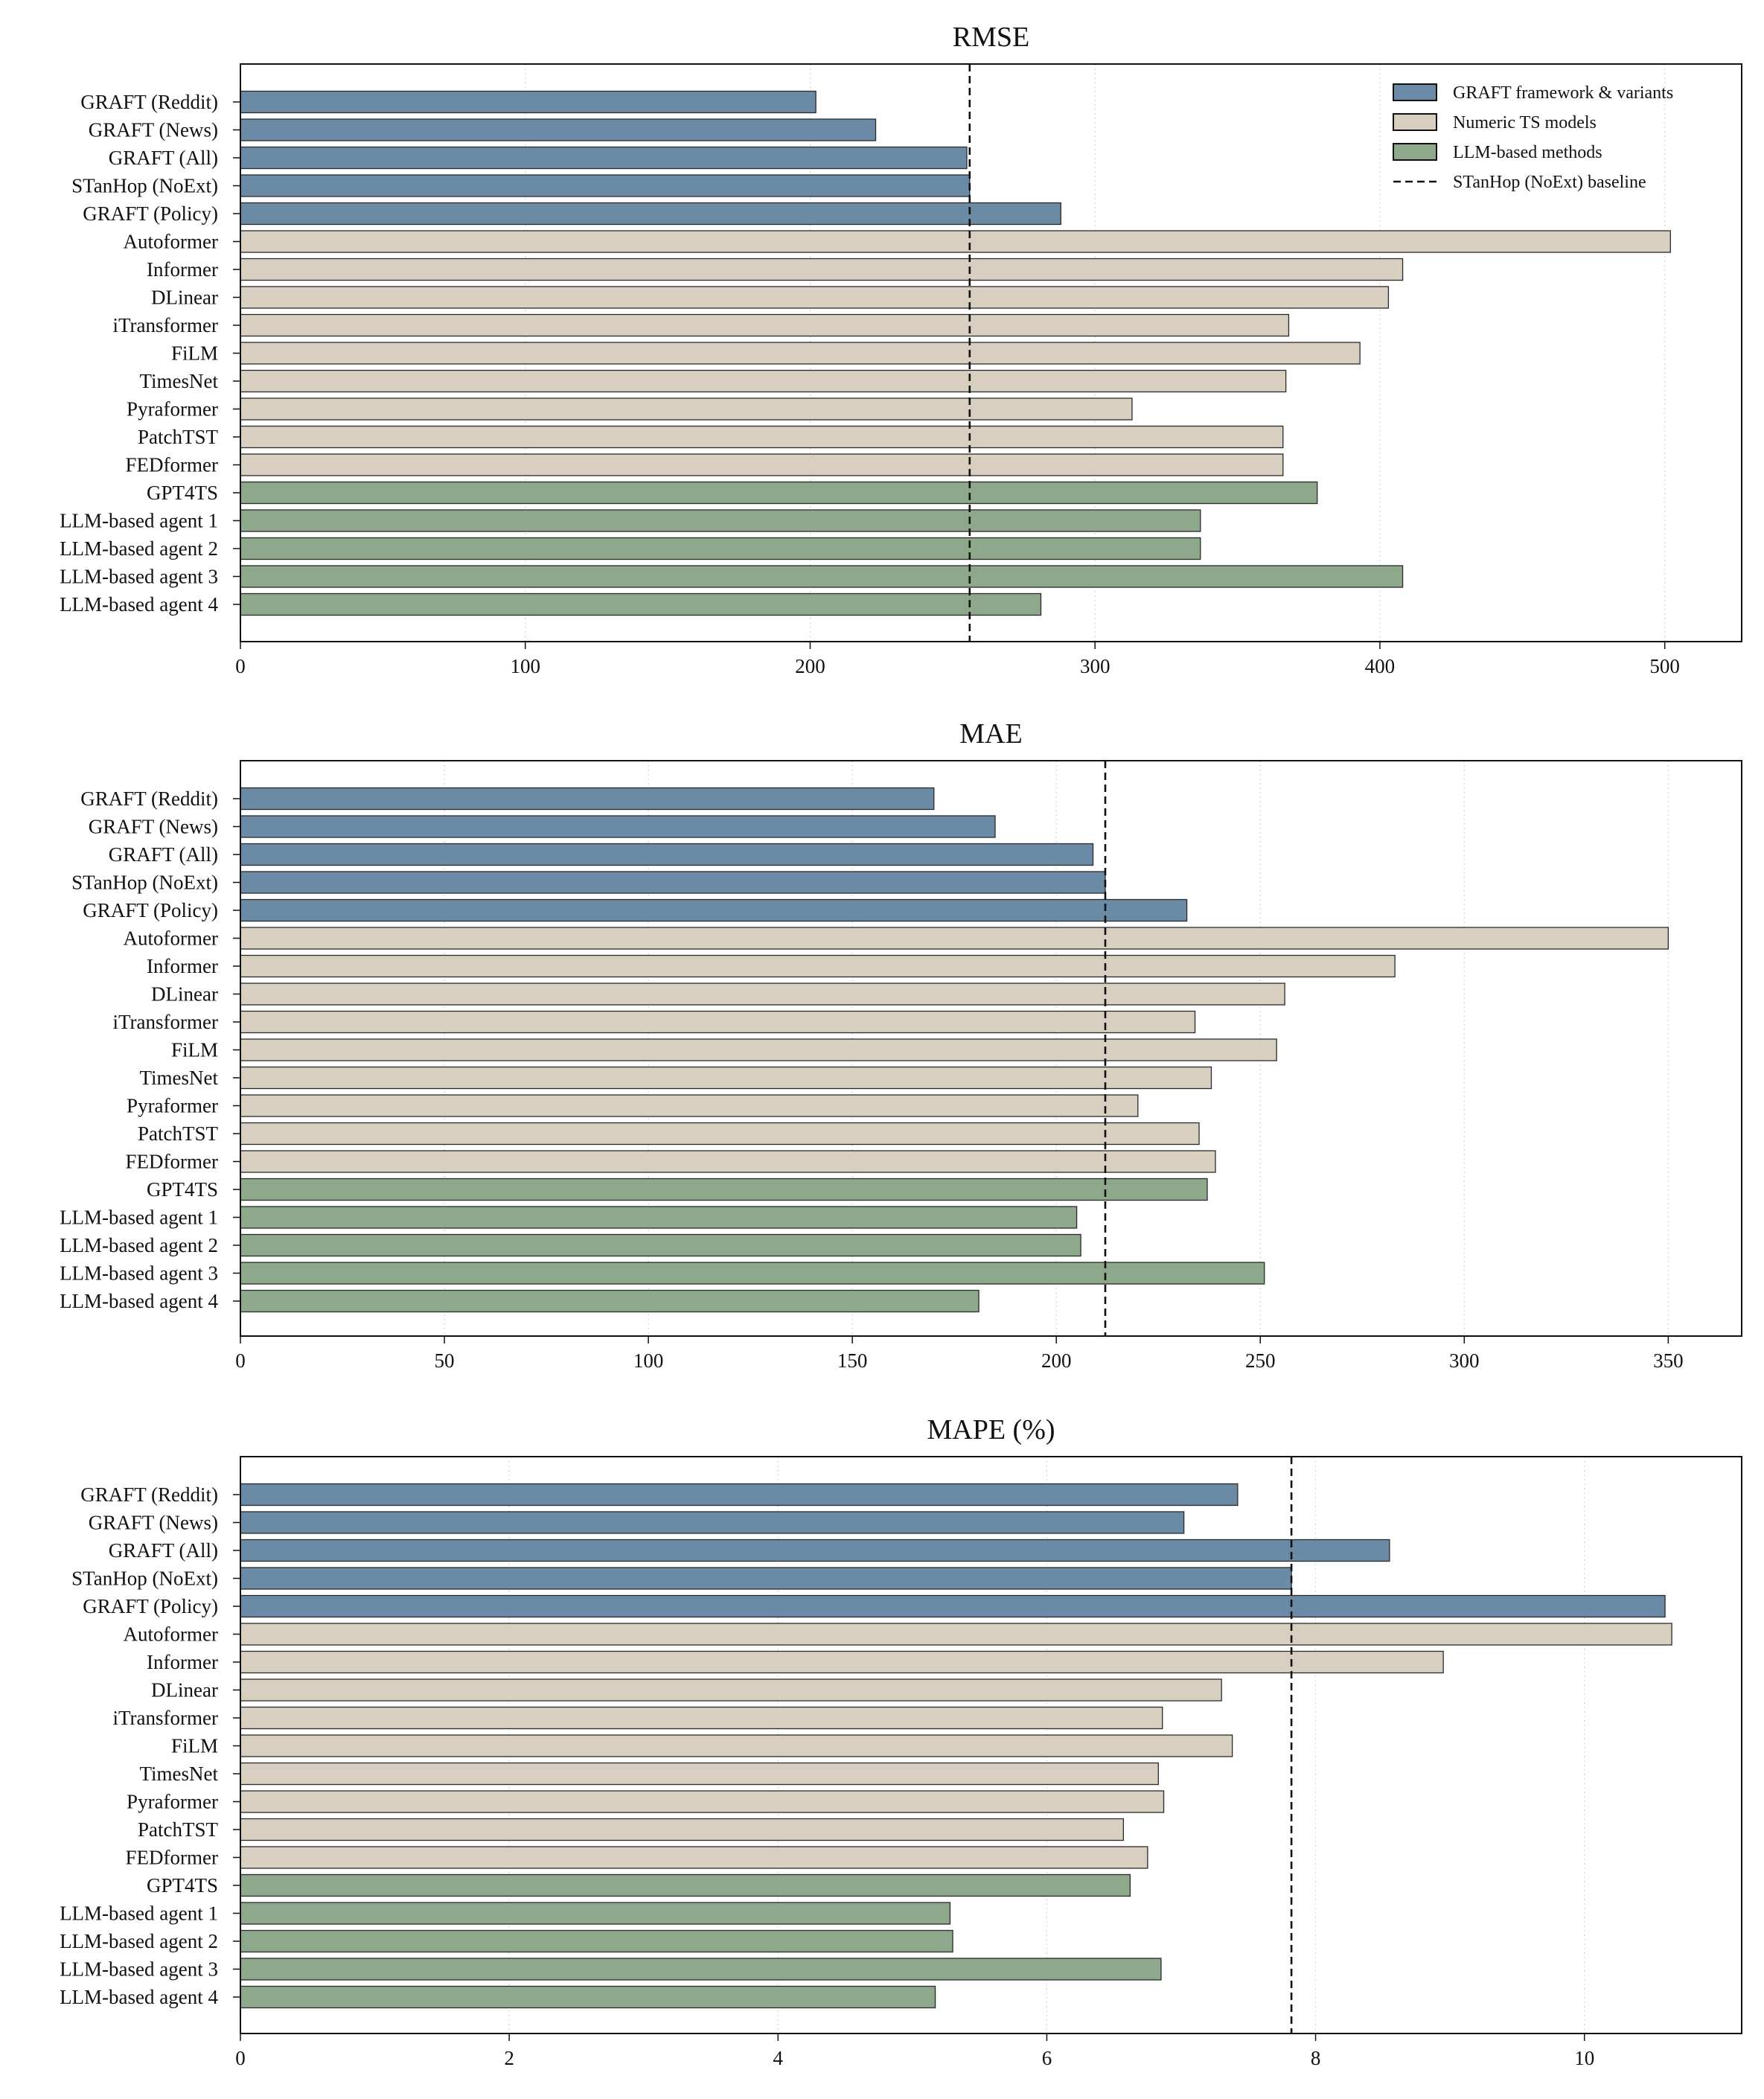  What do you see at coordinates (1415, 152) in the screenshot?
I see `legend-swatch` at bounding box center [1415, 152].